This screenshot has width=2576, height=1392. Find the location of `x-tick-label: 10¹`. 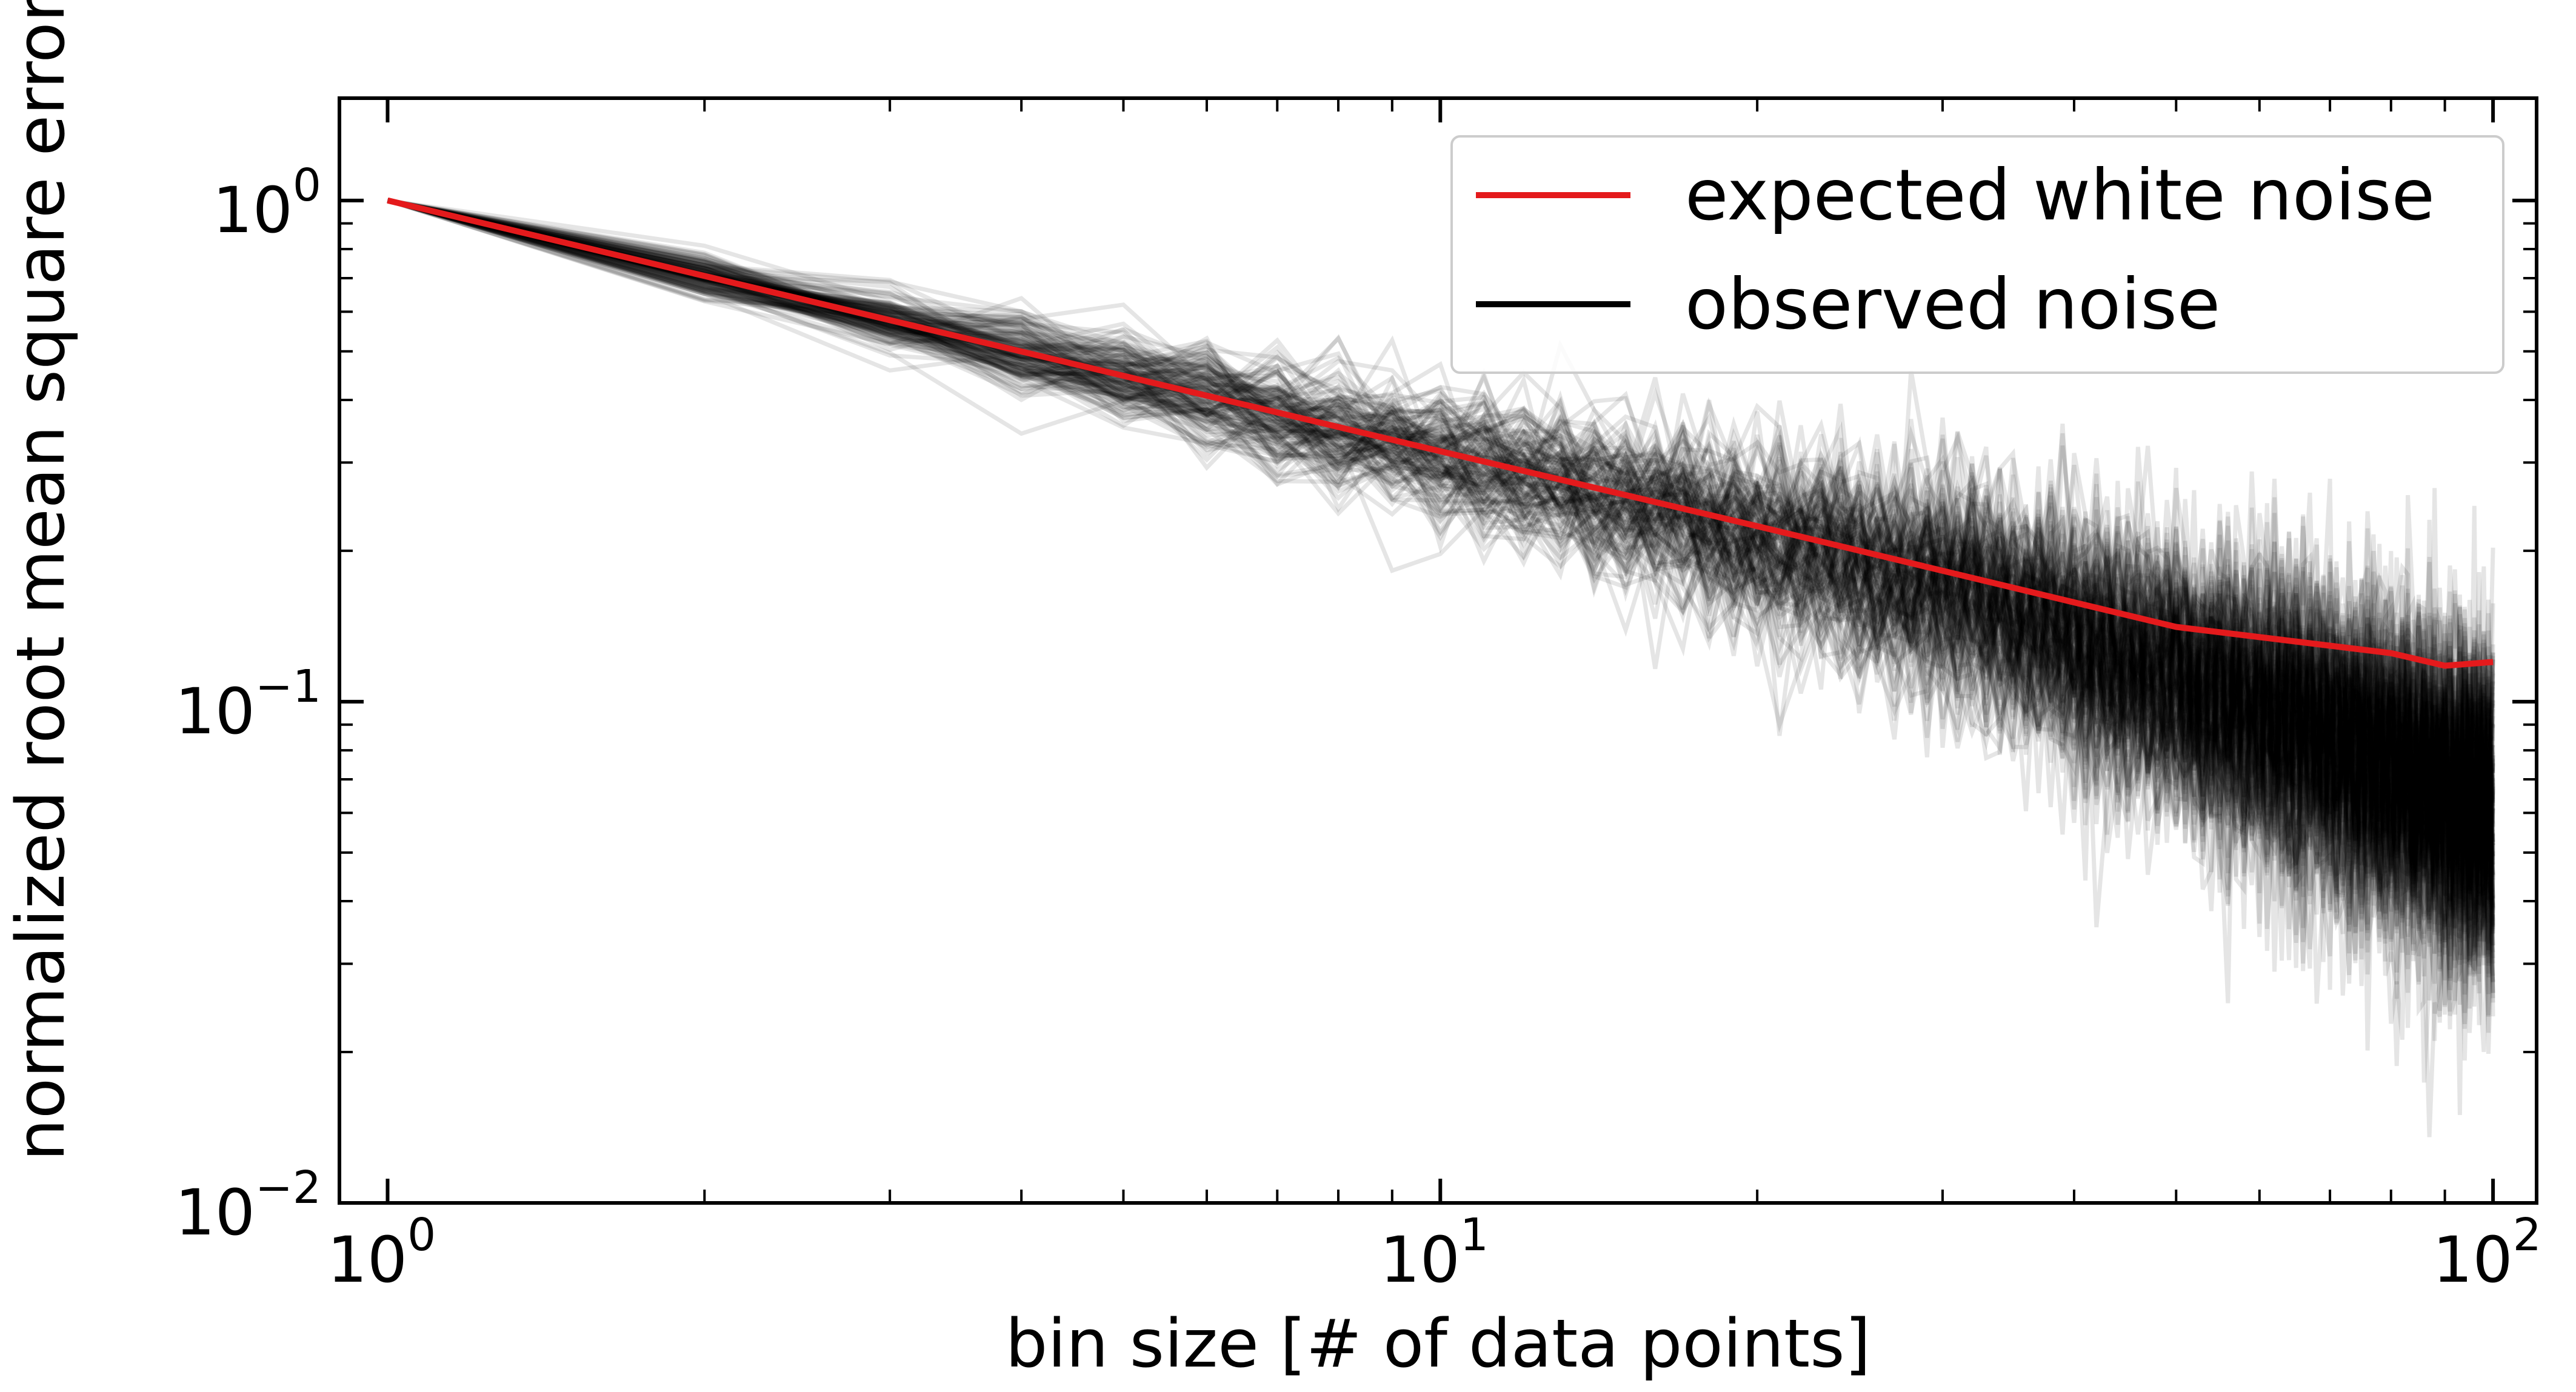

x-tick-label: 10¹ is located at coordinates (1434, 1253).